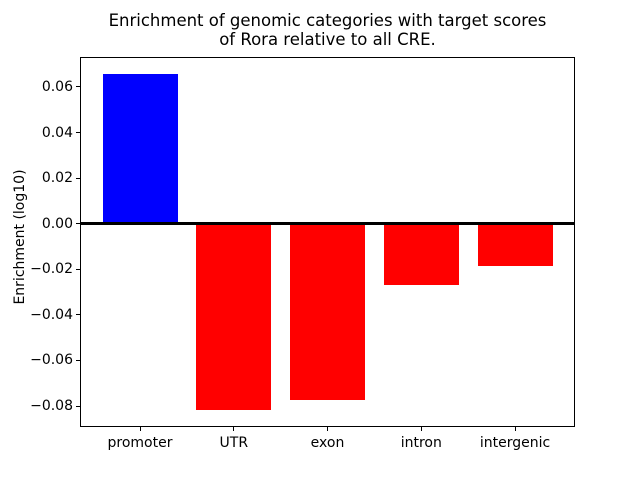 The width and height of the screenshot is (640, 480). I want to click on x-tick-label-intron: intron, so click(421, 443).